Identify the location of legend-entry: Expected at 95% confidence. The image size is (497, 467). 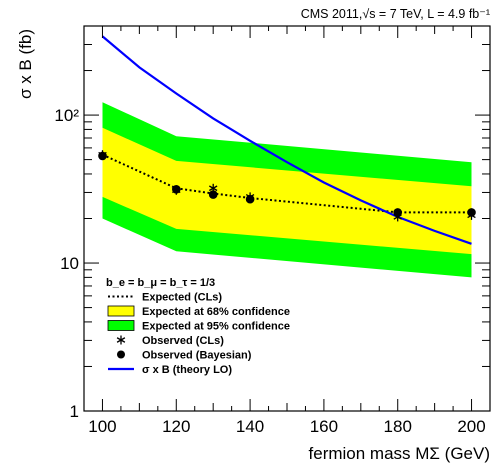
(198, 326).